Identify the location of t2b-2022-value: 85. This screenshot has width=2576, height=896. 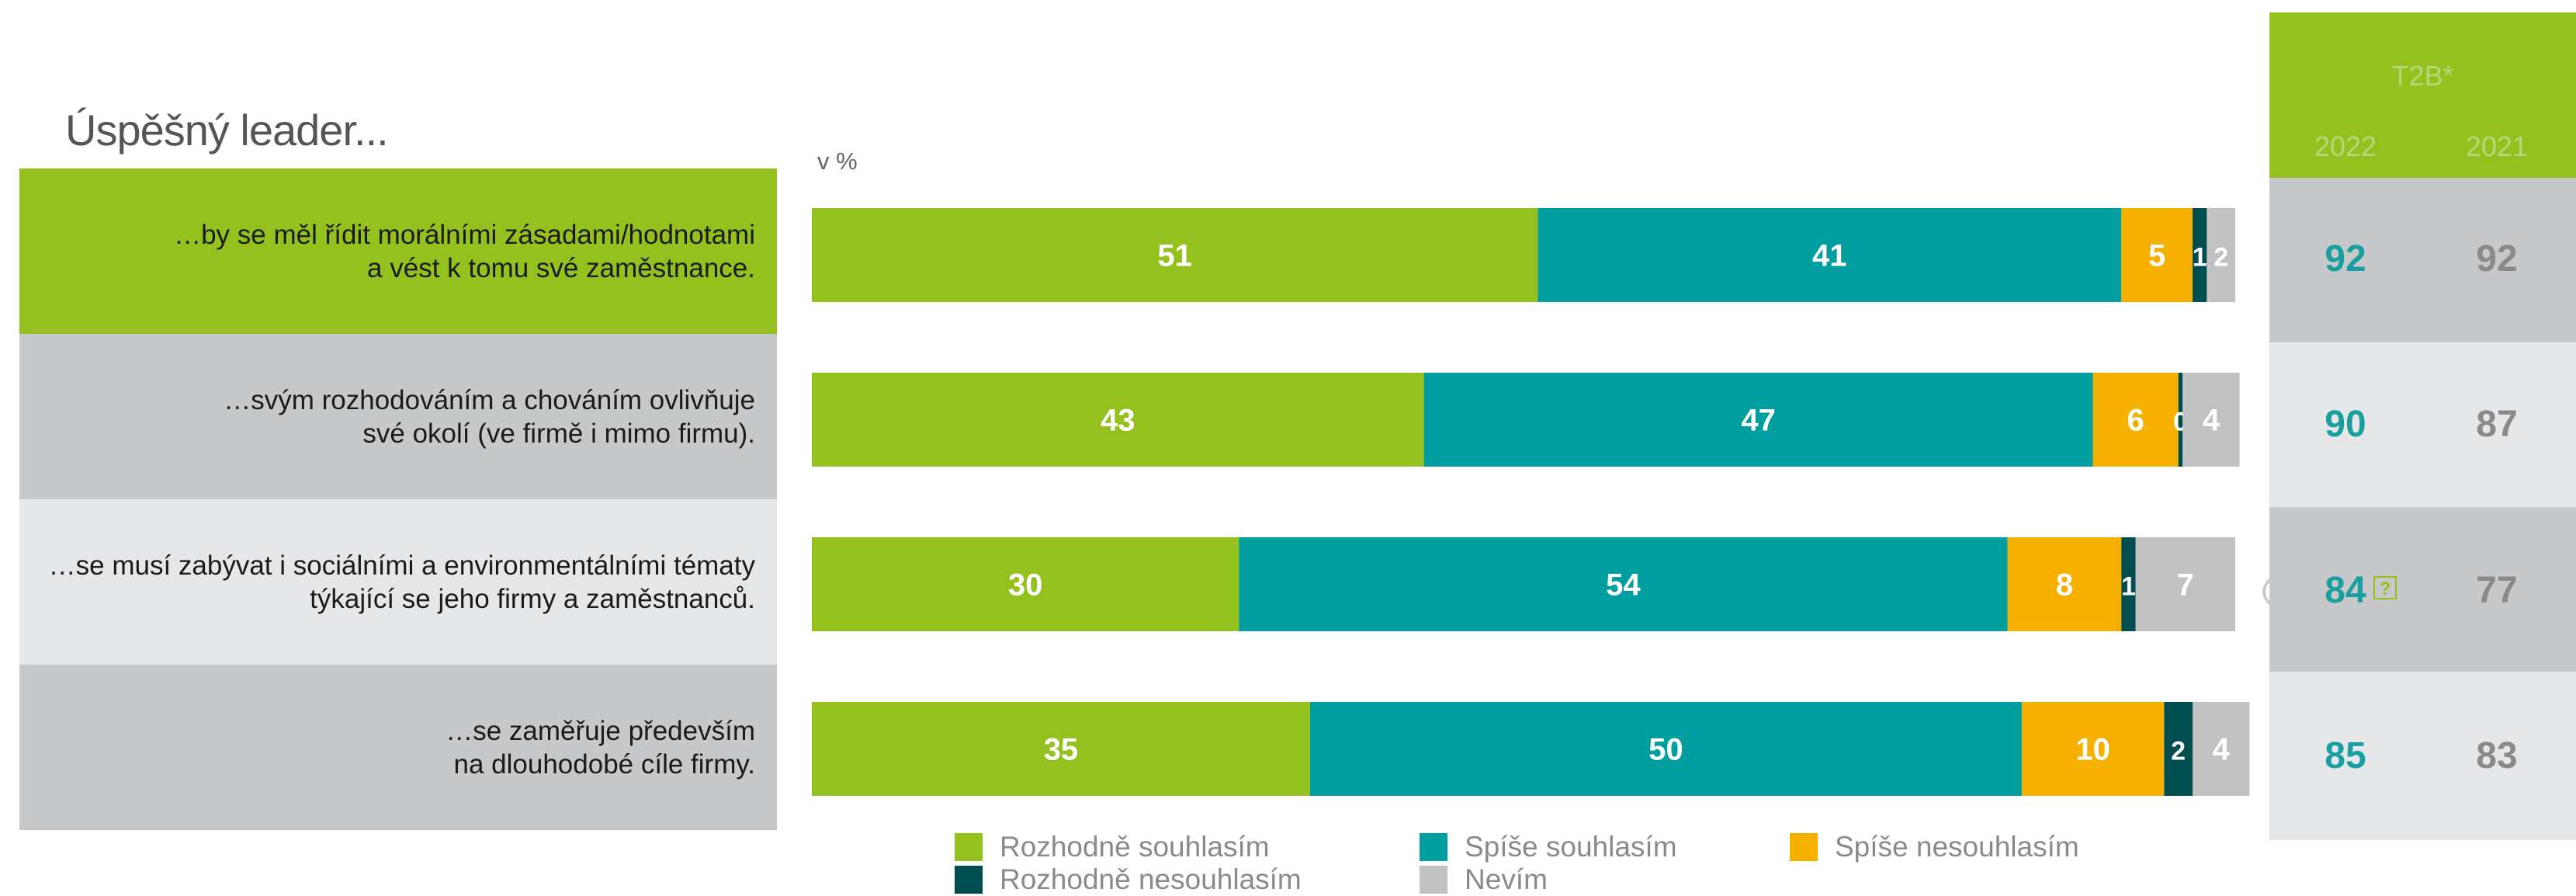
(2345, 755).